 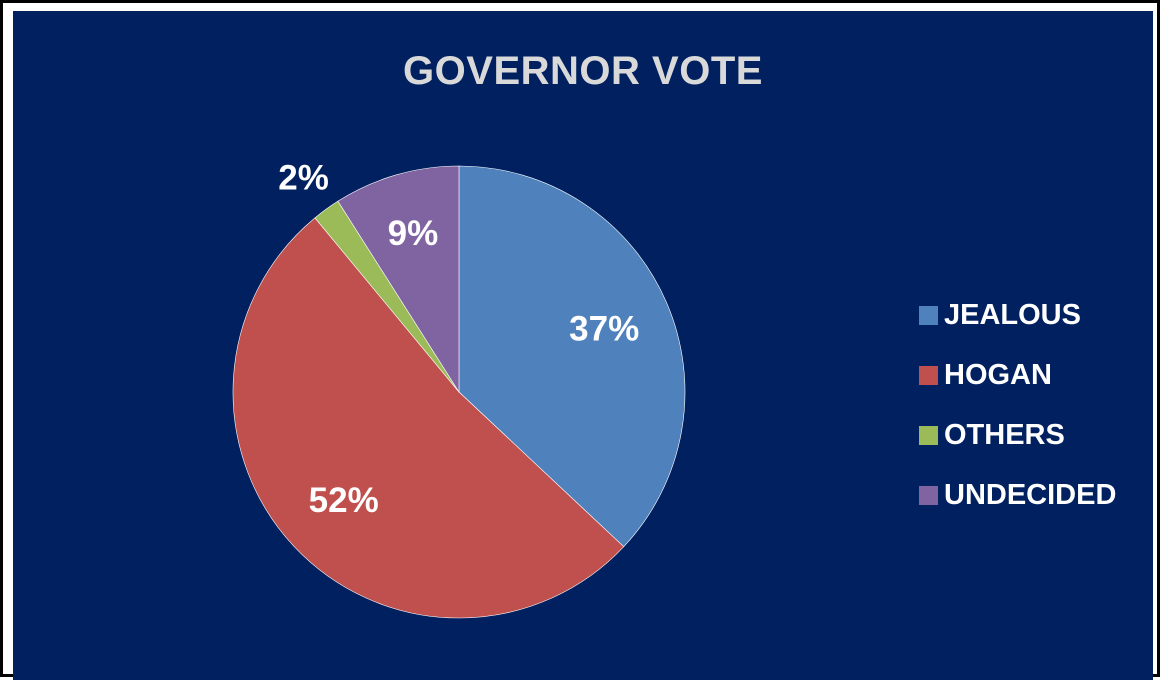 What do you see at coordinates (413, 233) in the screenshot?
I see `data-label-undecided: 9%` at bounding box center [413, 233].